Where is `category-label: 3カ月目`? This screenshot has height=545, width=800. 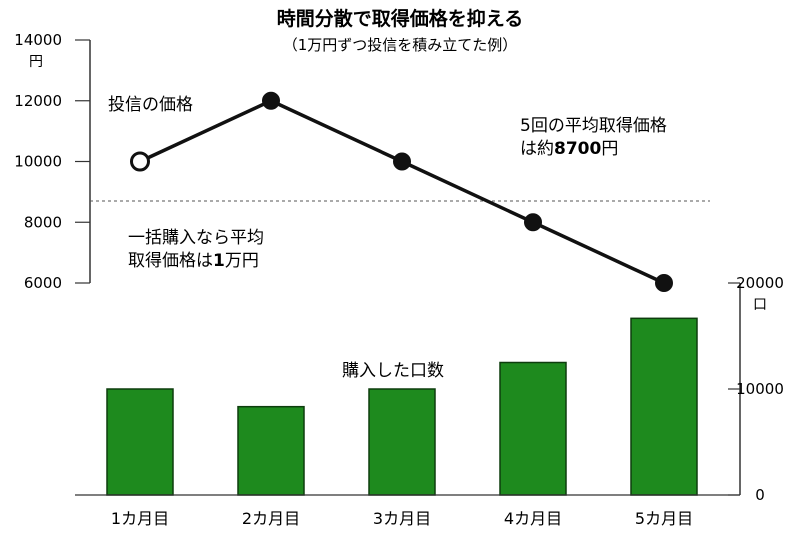
category-label: 3カ月目 is located at coordinates (402, 518).